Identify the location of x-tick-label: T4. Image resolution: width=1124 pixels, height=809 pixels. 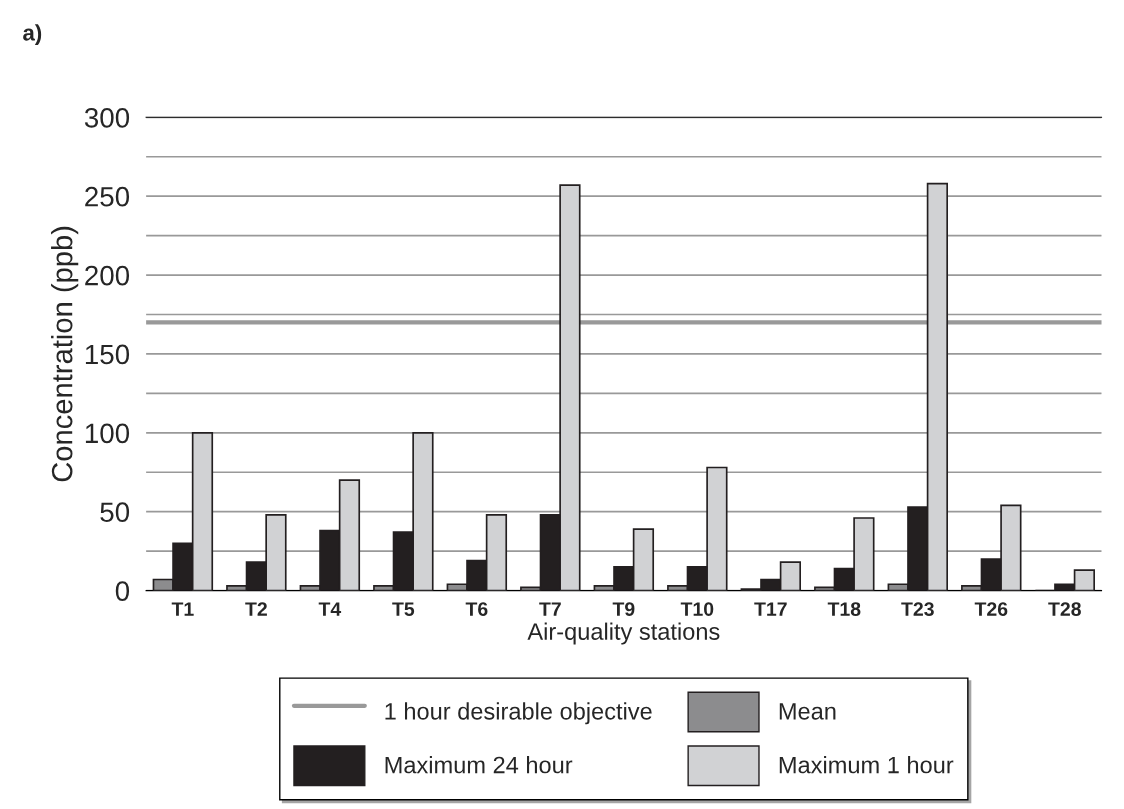
(330, 609).